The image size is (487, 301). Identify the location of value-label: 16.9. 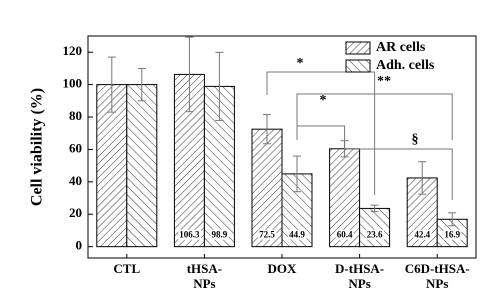
(452, 235).